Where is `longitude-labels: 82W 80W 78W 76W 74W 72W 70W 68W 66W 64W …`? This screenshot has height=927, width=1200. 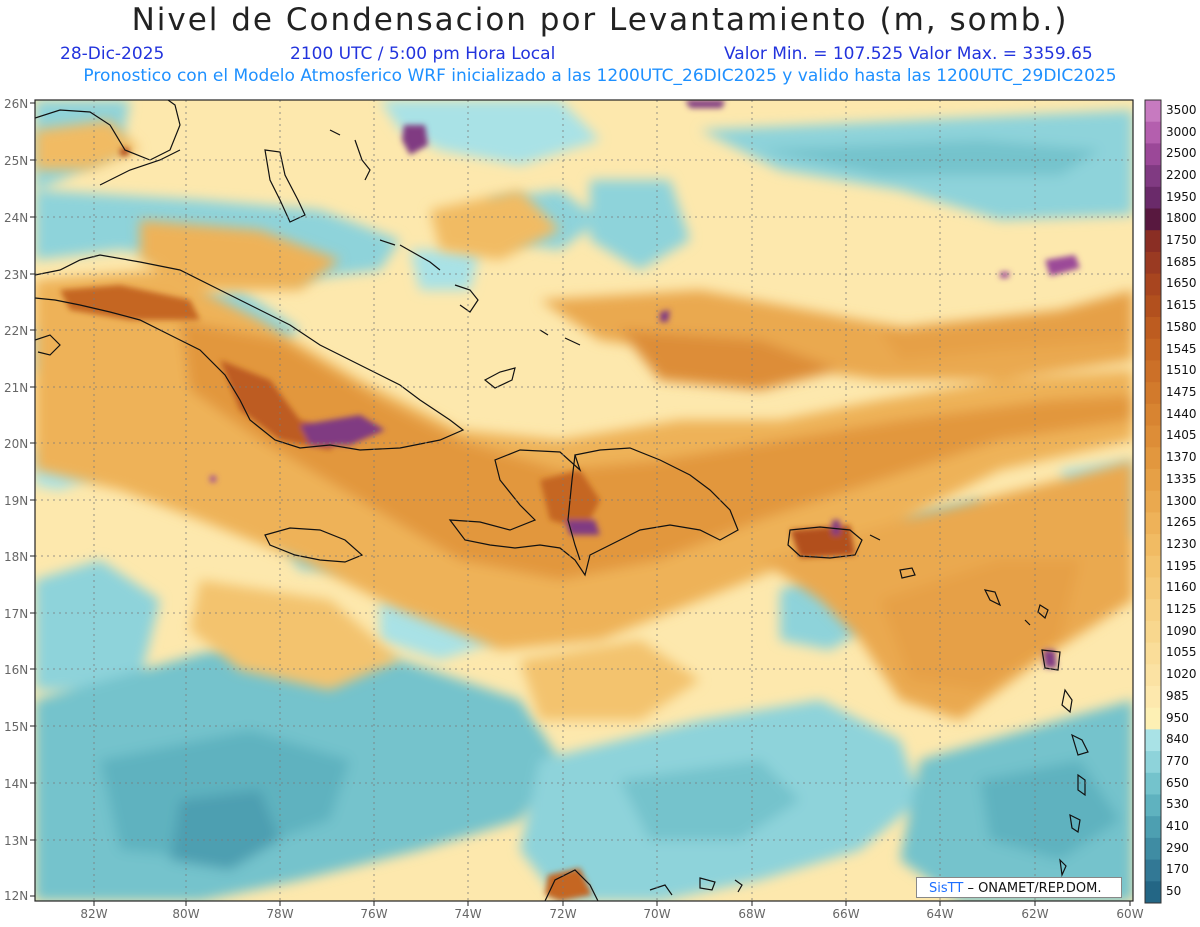 longitude-labels: 82W 80W 78W 76W 74W 72W 70W 68W 66W 64W … is located at coordinates (611, 914).